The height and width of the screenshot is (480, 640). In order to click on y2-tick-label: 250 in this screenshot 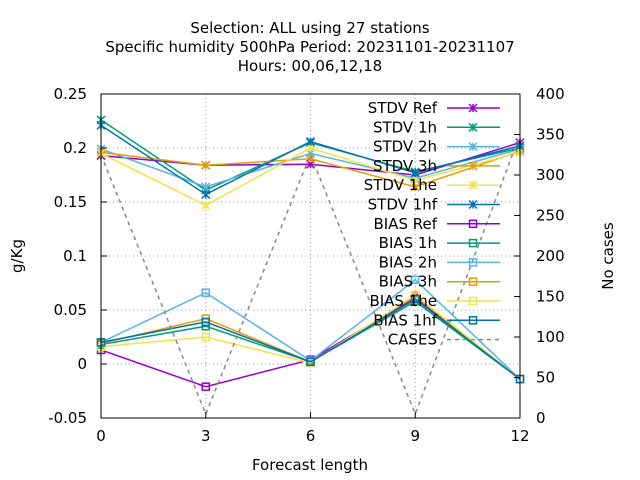, I will do `click(550, 216)`.